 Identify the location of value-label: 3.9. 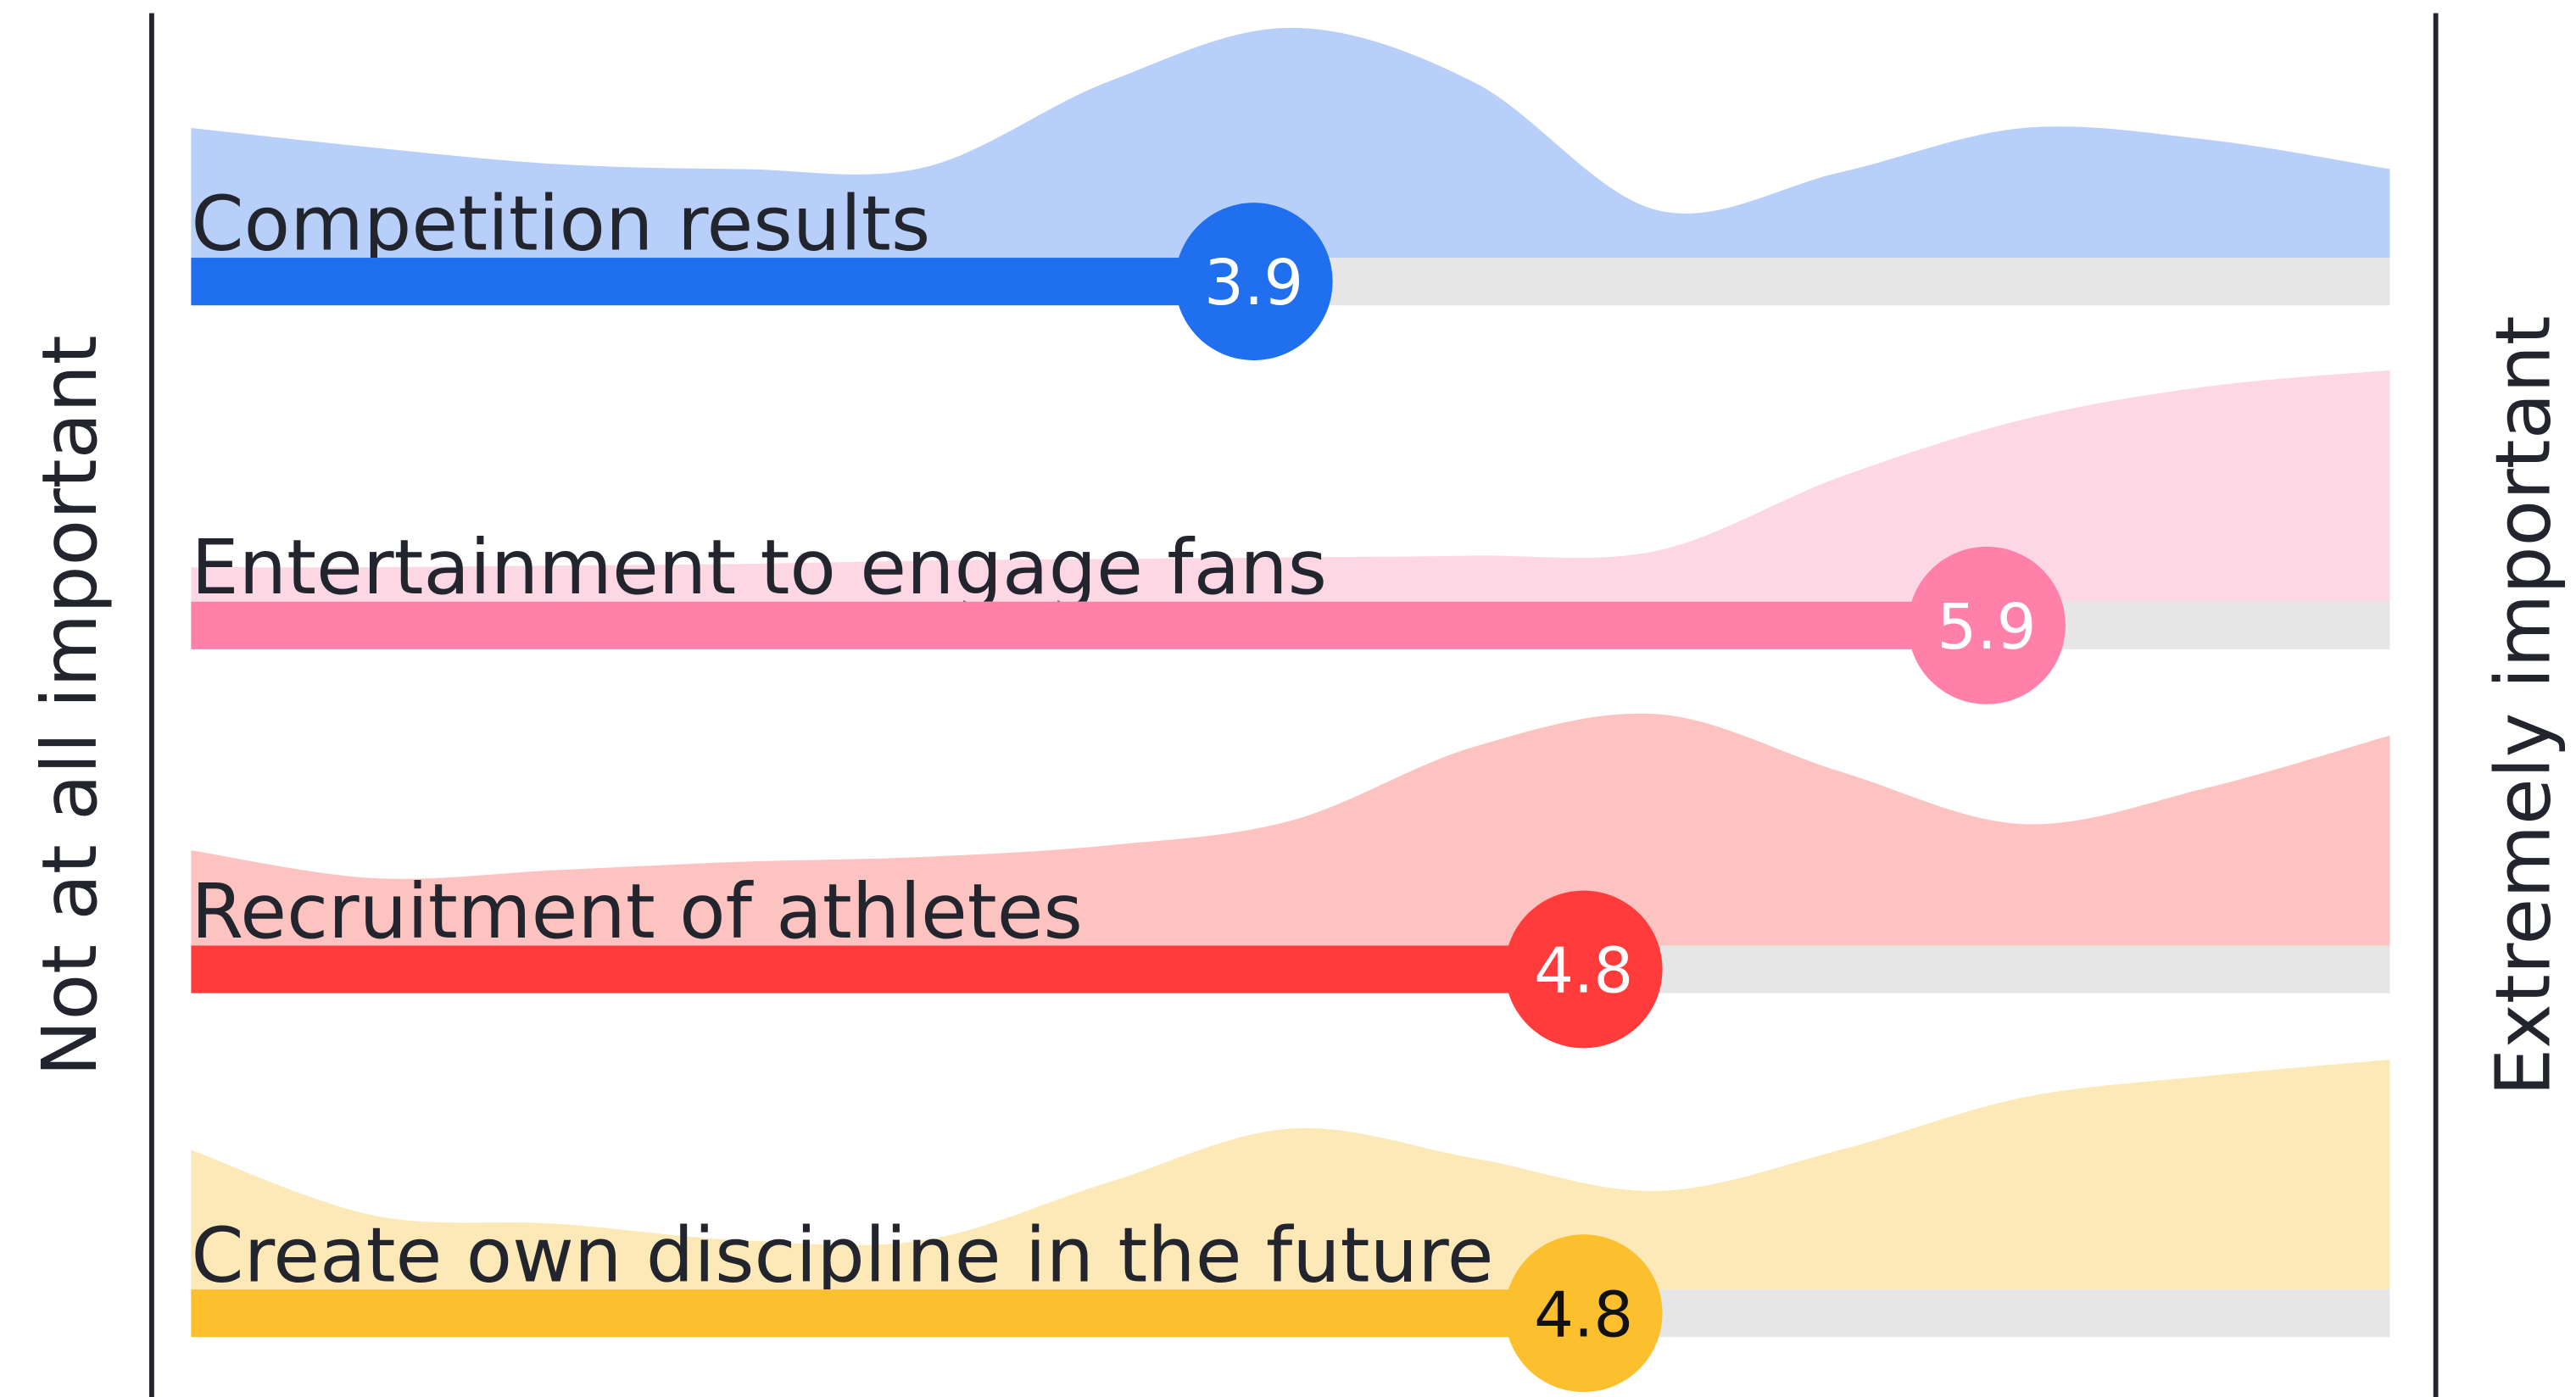
(1253, 284).